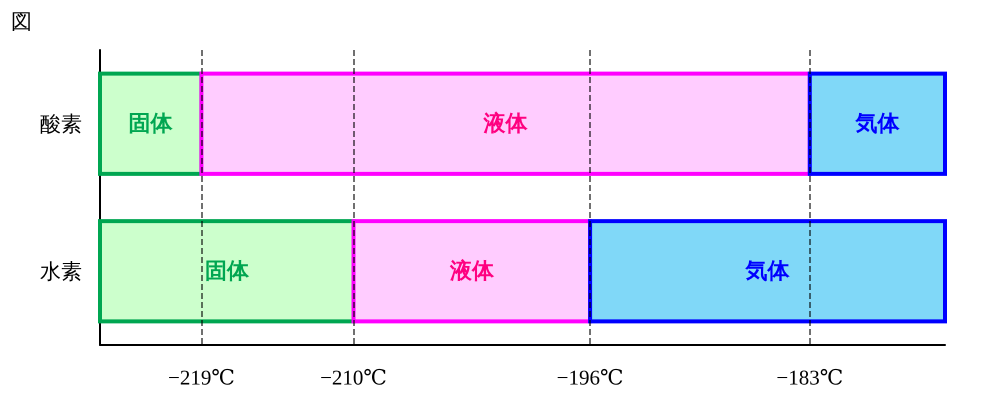 Image resolution: width=985 pixels, height=403 pixels. I want to click on series-label: 液体, so click(471, 271).